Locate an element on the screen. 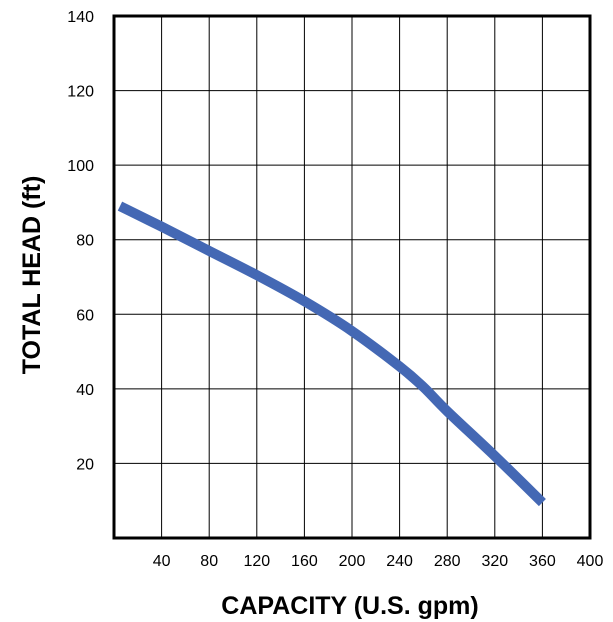 This screenshot has width=613, height=622. y-tick-label: 60 is located at coordinates (85, 315).